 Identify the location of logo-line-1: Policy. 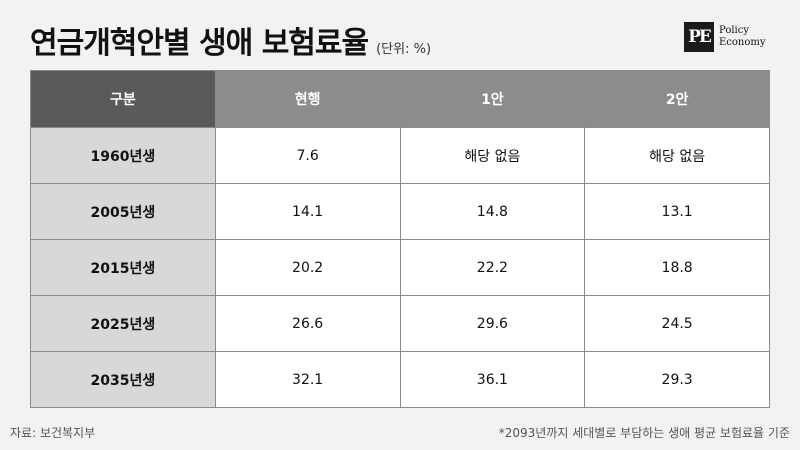
(734, 30).